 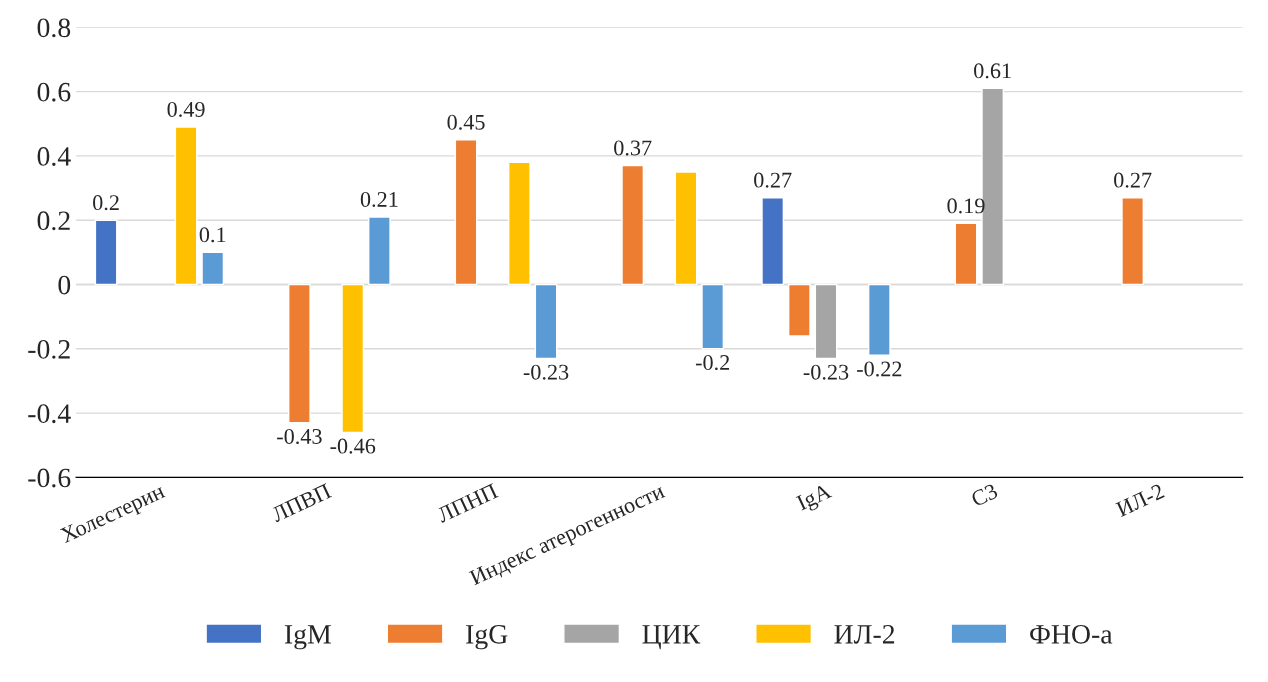 I want to click on data-label: 0.49, so click(x=186, y=109).